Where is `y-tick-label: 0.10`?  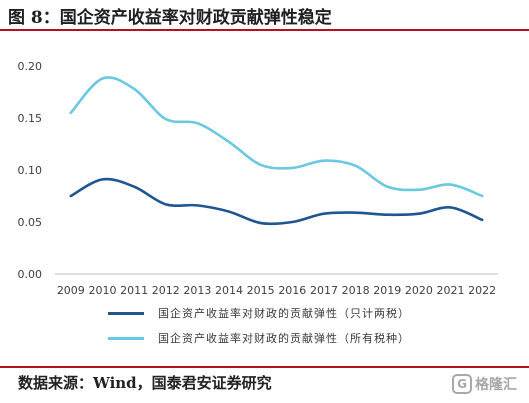 y-tick-label: 0.10 is located at coordinates (30, 170).